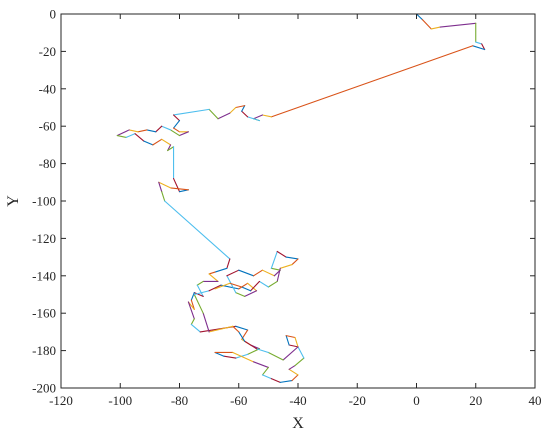 The width and height of the screenshot is (550, 436). Describe the element at coordinates (120, 400) in the screenshot. I see `x-tick-label: -100` at that location.